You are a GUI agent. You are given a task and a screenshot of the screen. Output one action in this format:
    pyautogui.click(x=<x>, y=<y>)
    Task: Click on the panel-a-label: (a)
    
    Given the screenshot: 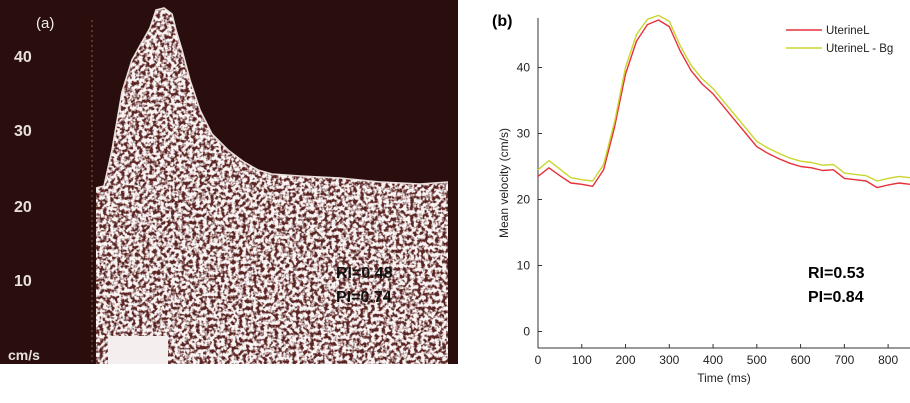 What is the action you would take?
    pyautogui.click(x=45, y=23)
    